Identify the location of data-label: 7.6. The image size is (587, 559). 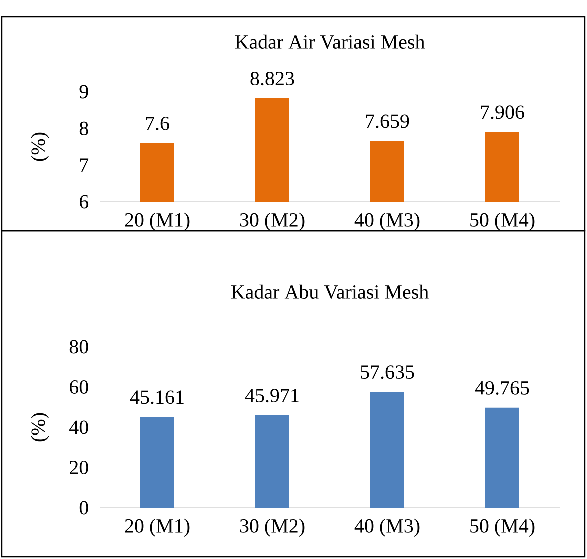
(158, 123).